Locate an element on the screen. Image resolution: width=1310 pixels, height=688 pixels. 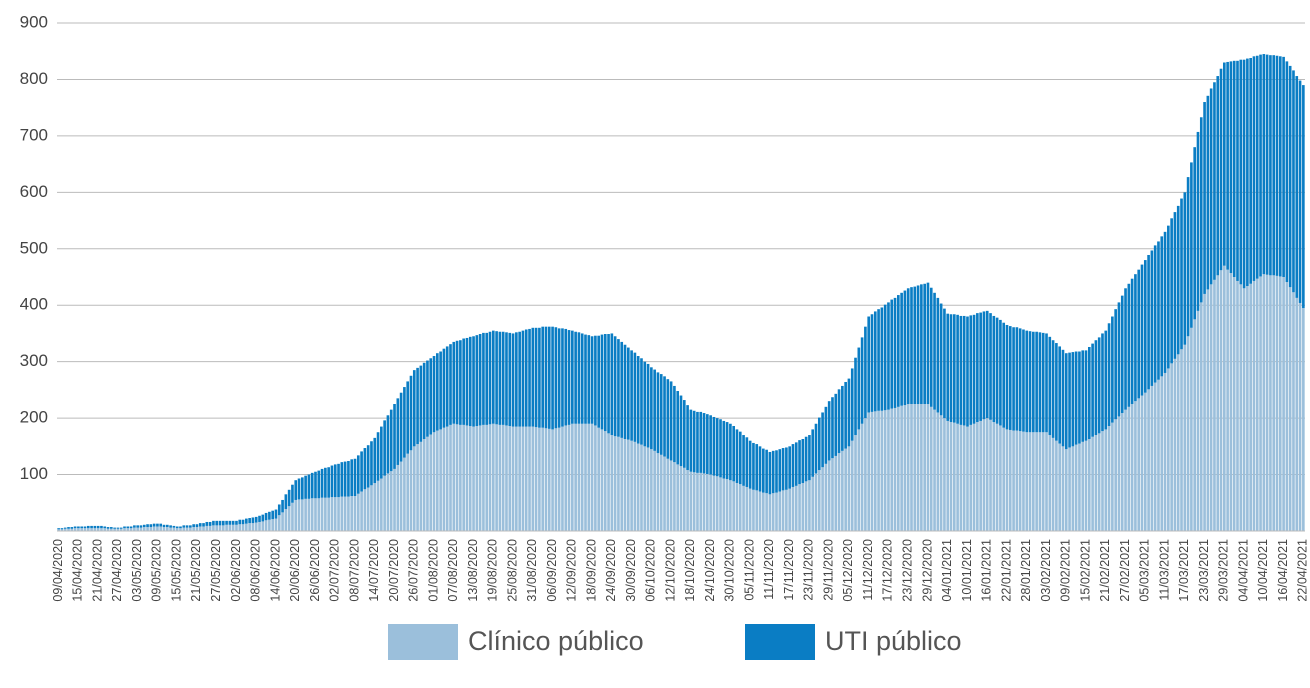
x-tick-label: 24/10/2020 is located at coordinates (710, 570).